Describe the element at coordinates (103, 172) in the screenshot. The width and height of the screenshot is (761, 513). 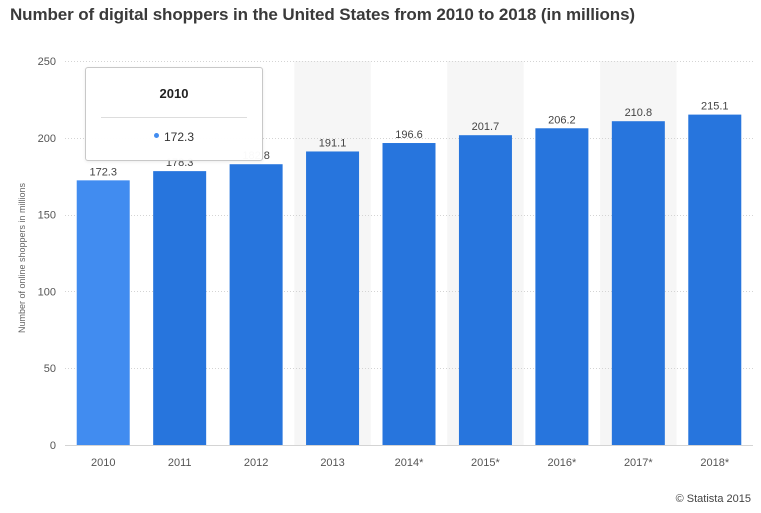
I see `data-label: 172.3` at that location.